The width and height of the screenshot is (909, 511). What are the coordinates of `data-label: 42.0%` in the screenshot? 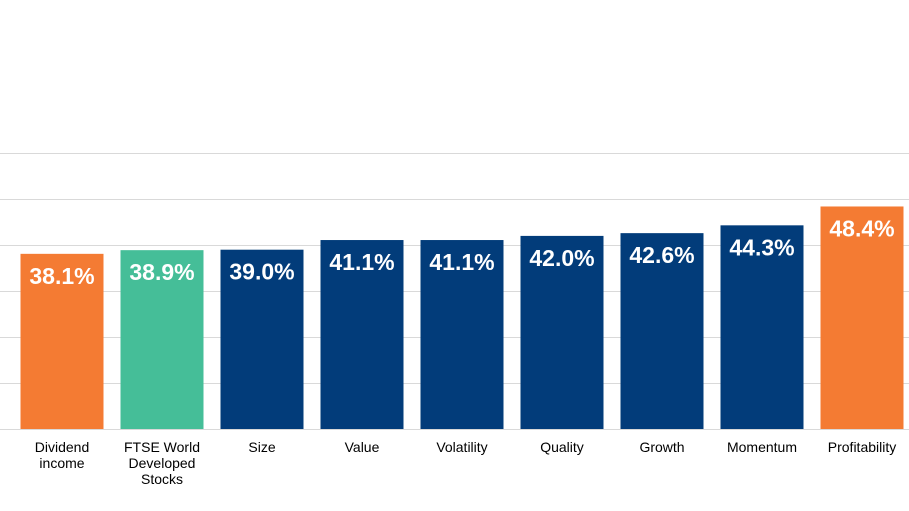 It's located at (561, 258).